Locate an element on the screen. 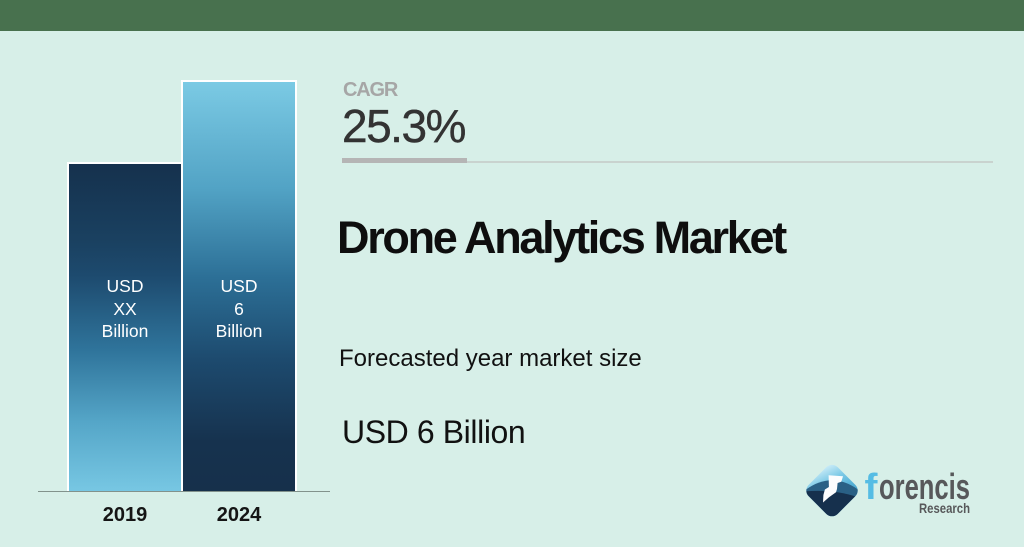 The image size is (1024, 547). svg-text: Research is located at coordinates (944, 508).